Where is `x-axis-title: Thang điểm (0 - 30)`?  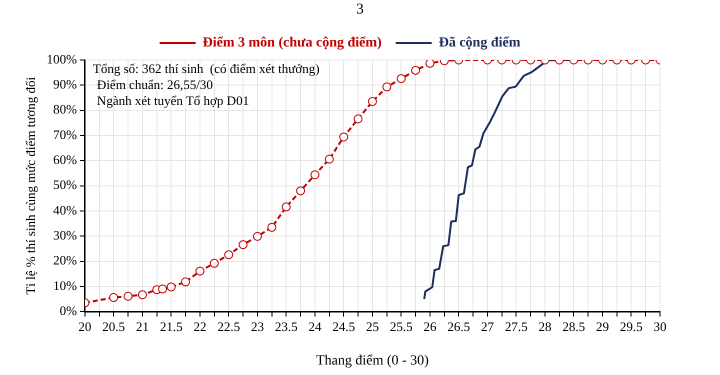 x-axis-title: Thang điểm (0 - 30) is located at coordinates (373, 360).